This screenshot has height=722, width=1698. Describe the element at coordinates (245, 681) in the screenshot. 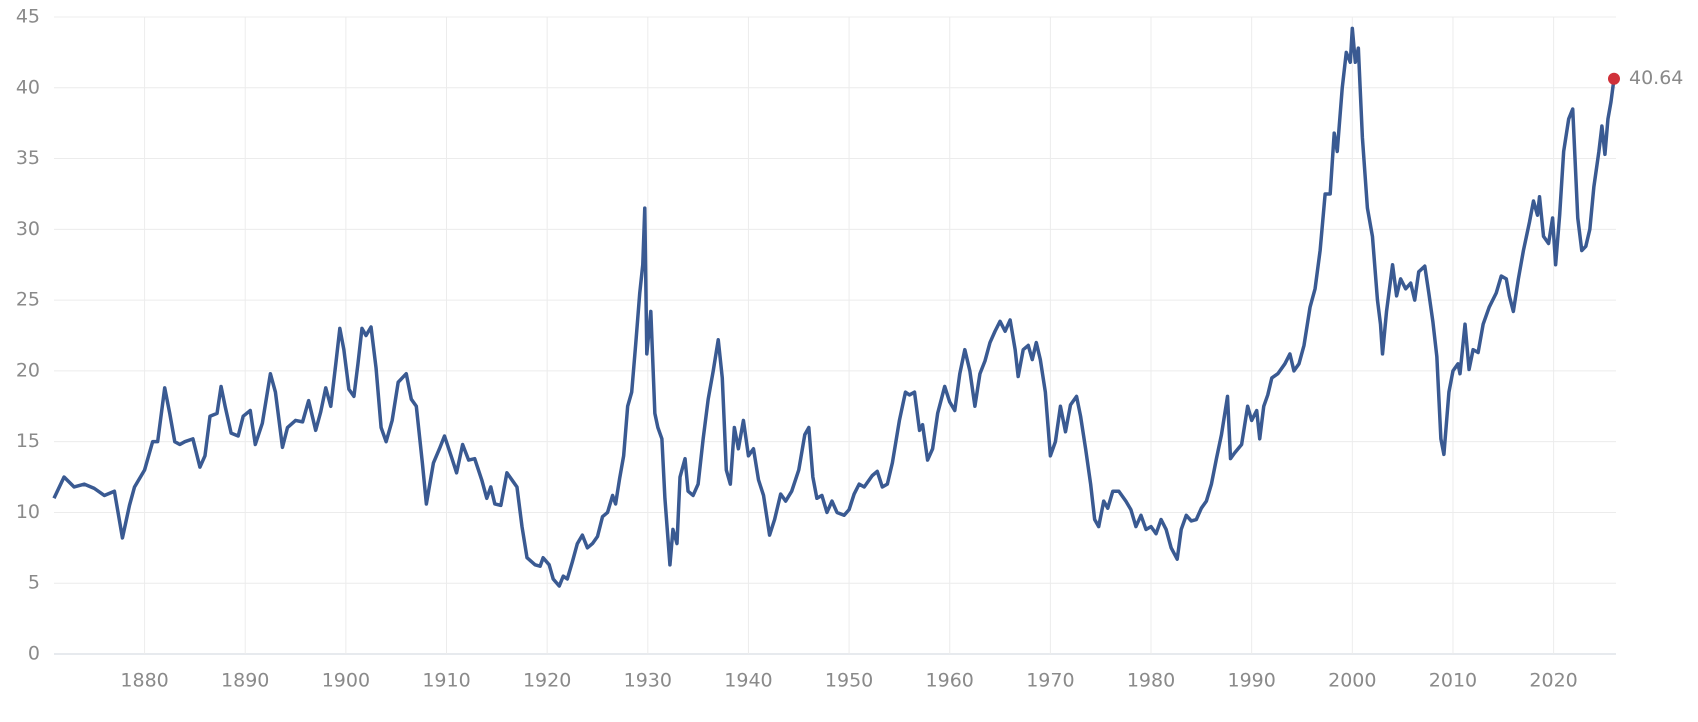

I see `x-tick-label: 1890` at that location.